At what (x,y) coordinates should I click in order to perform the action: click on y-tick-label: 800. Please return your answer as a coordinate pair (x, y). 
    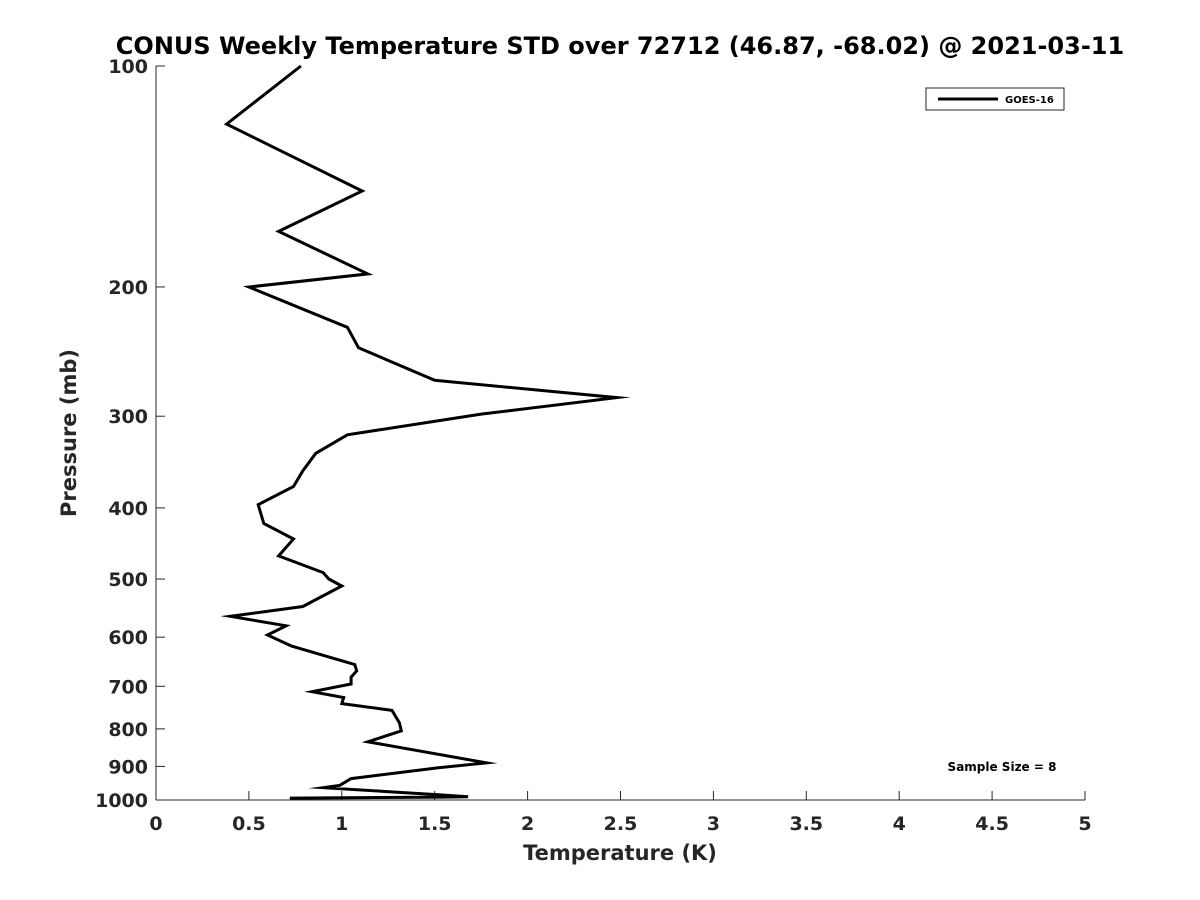
    Looking at the image, I should click on (128, 730).